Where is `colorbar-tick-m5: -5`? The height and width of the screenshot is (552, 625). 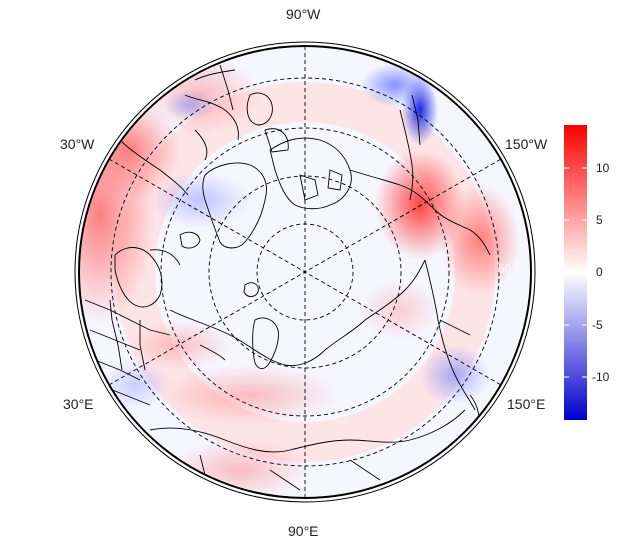 colorbar-tick-m5: -5 is located at coordinates (597, 325).